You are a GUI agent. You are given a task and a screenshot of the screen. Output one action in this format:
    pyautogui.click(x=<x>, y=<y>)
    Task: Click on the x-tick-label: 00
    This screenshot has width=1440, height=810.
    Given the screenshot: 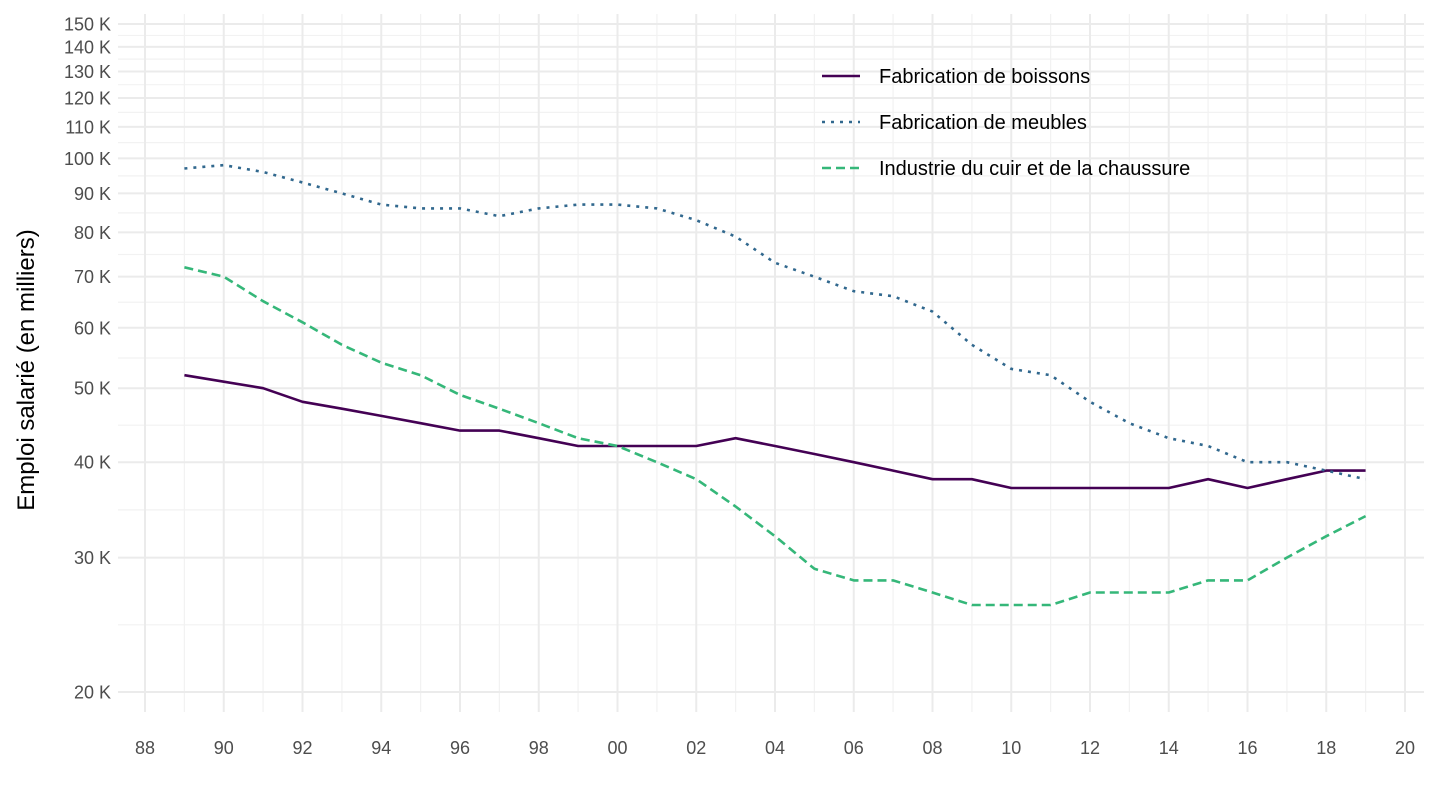 What is the action you would take?
    pyautogui.click(x=617, y=748)
    